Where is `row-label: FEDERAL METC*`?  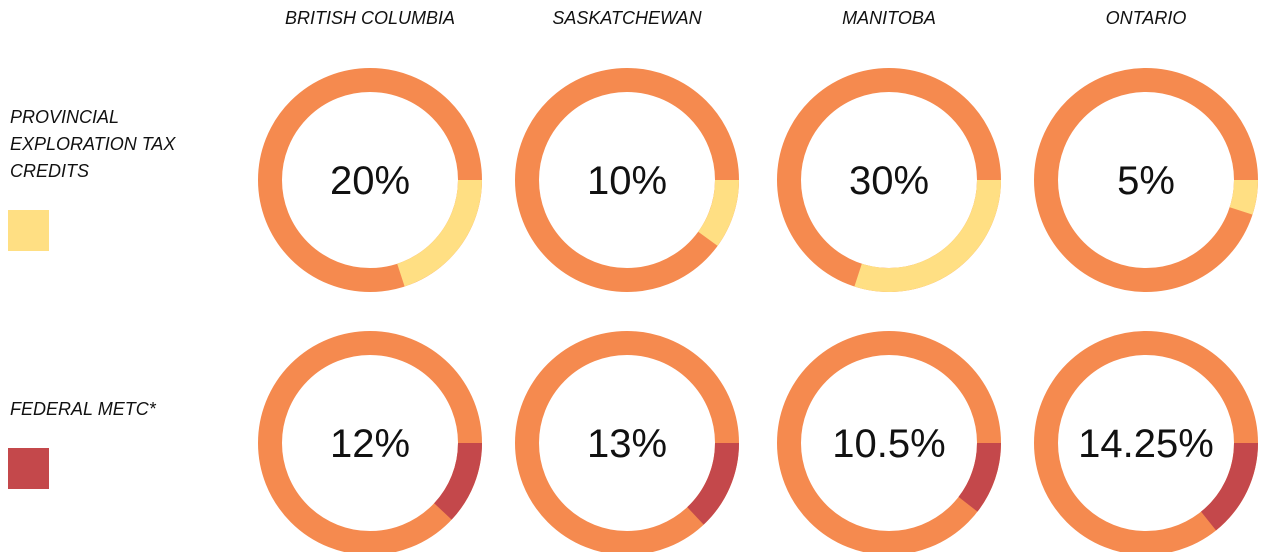
row-label: FEDERAL METC* is located at coordinates (83, 409).